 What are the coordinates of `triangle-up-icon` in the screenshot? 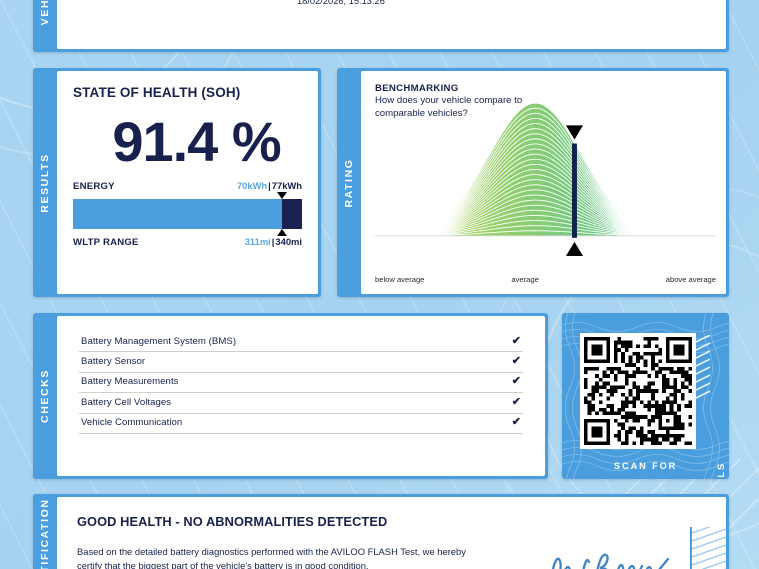 It's located at (282, 232).